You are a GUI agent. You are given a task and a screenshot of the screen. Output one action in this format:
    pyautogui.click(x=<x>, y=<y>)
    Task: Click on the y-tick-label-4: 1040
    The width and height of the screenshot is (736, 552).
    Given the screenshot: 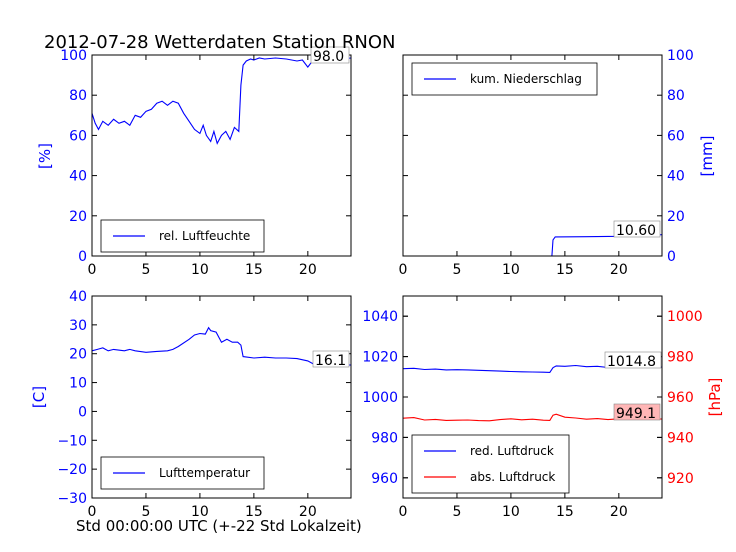 What is the action you would take?
    pyautogui.click(x=380, y=317)
    